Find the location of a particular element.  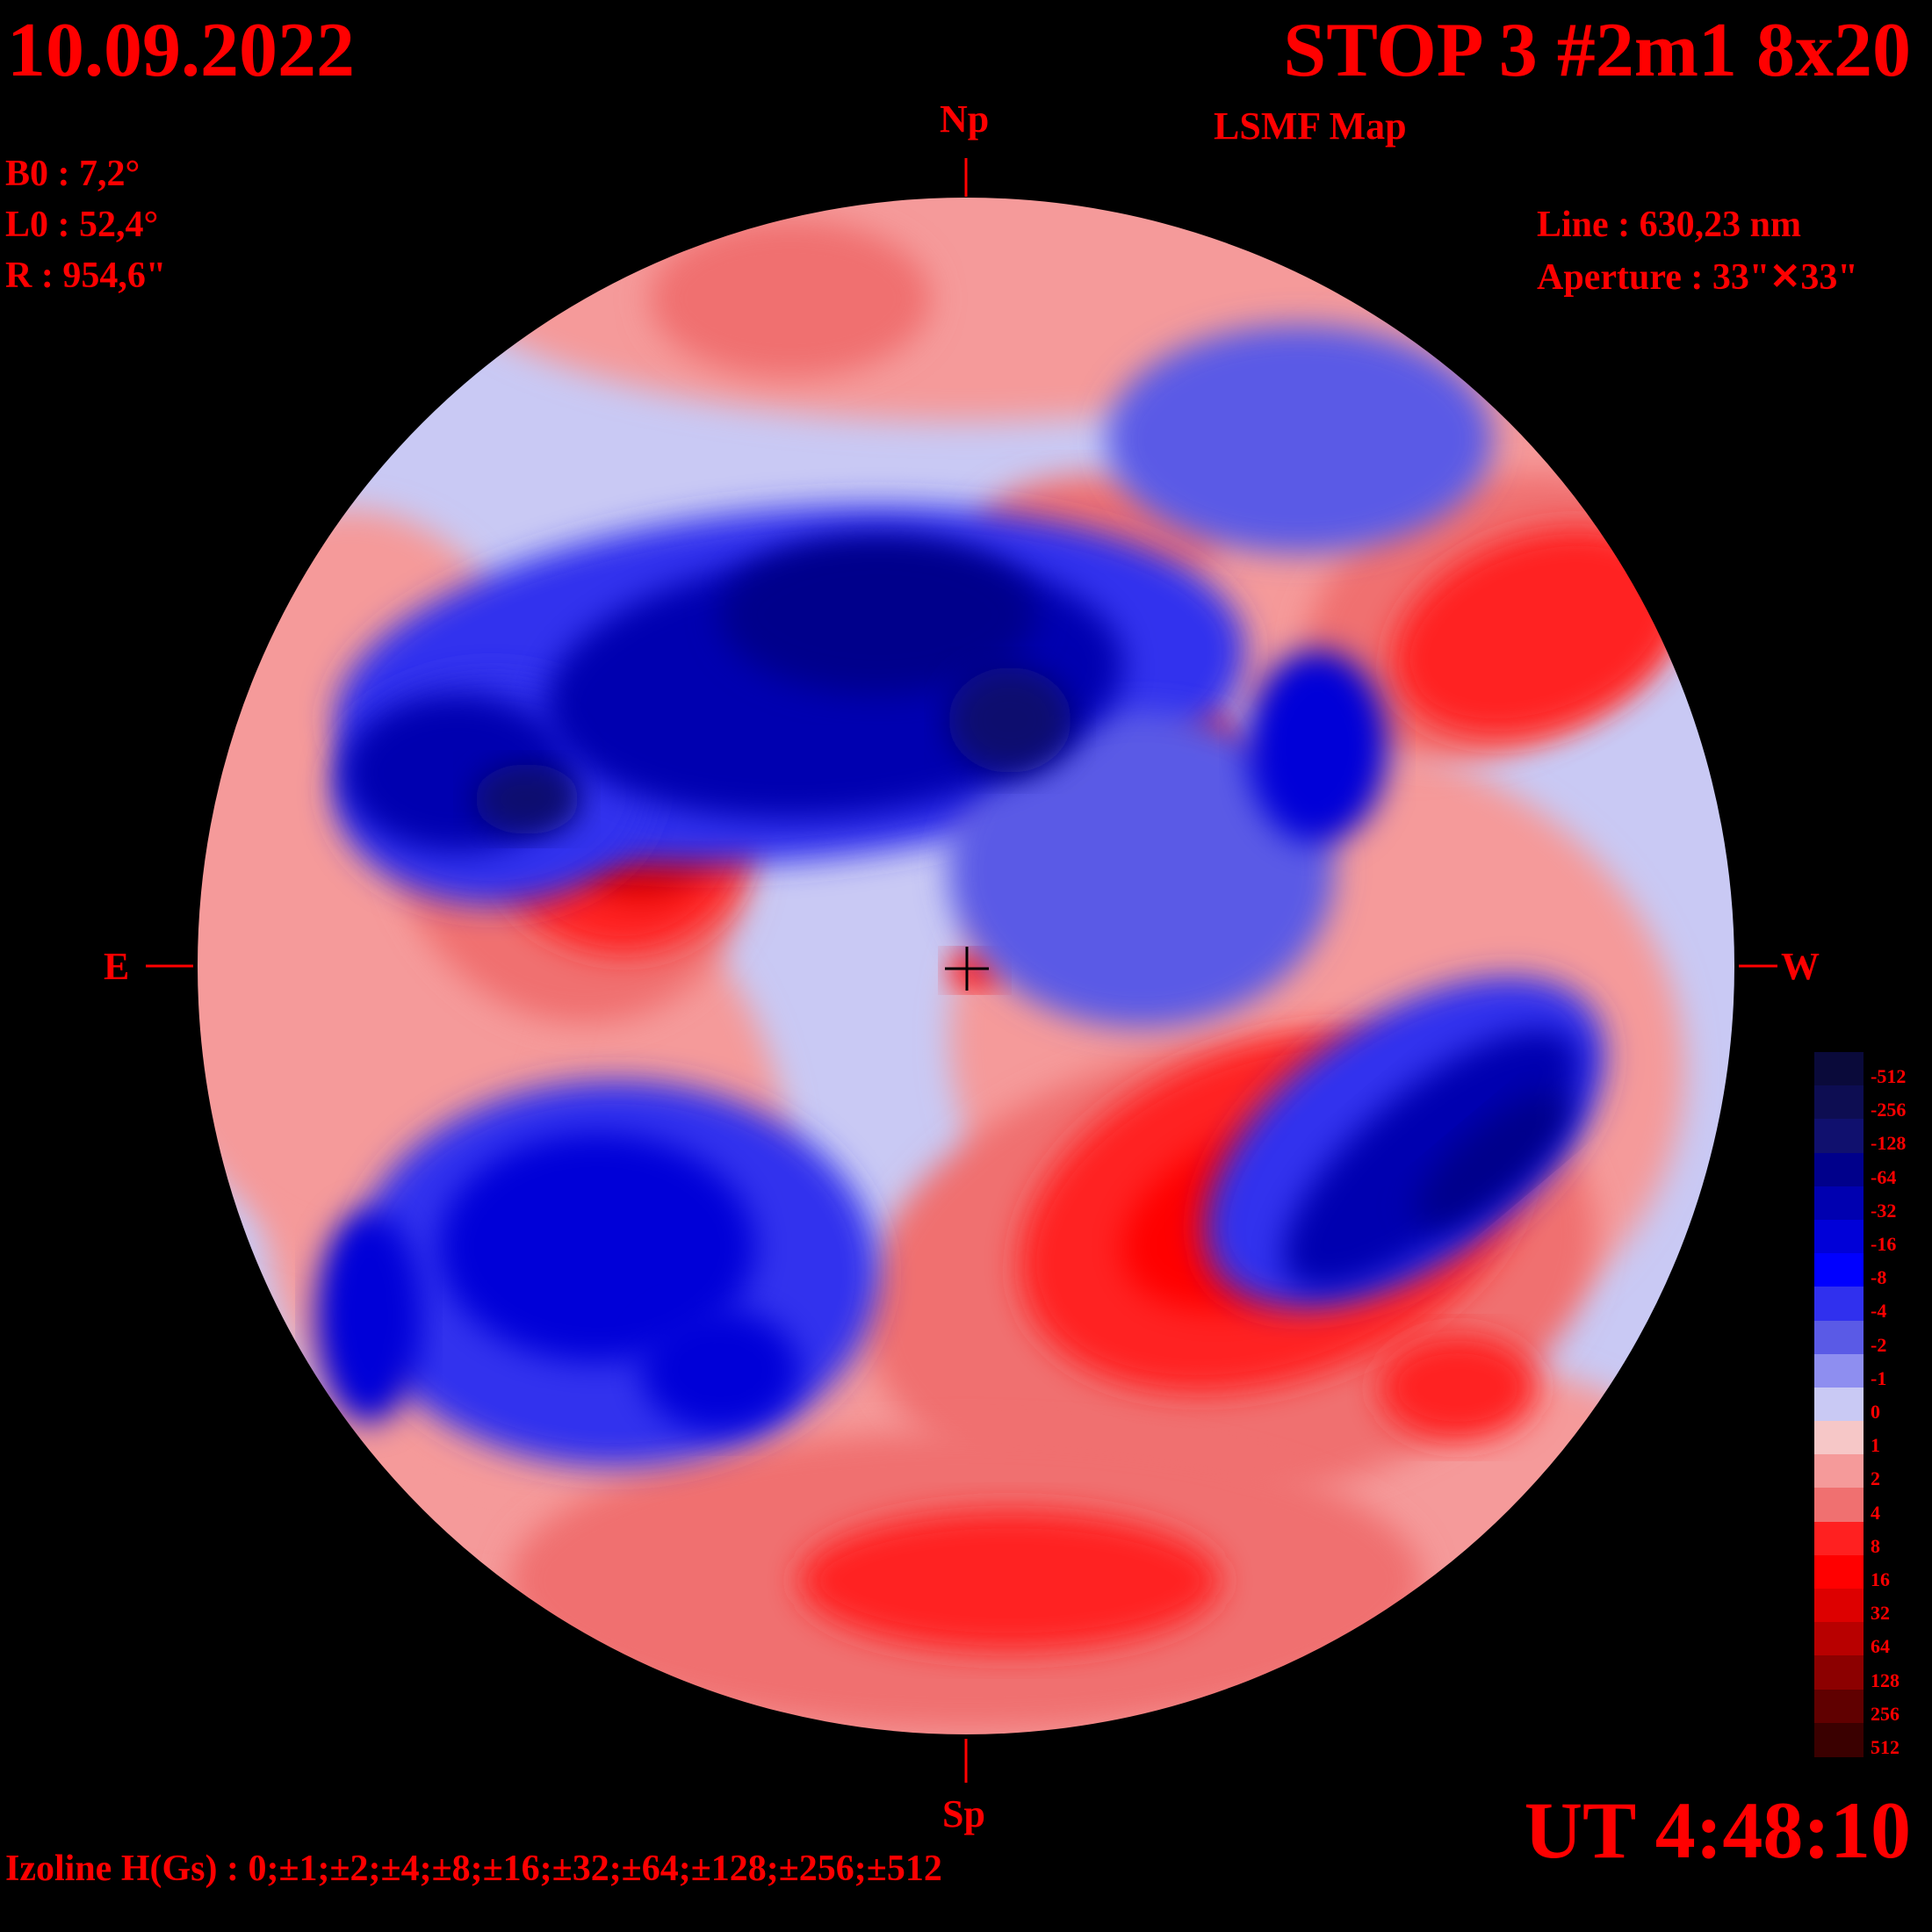

param-b0: B0 : 7,2° is located at coordinates (73, 174).